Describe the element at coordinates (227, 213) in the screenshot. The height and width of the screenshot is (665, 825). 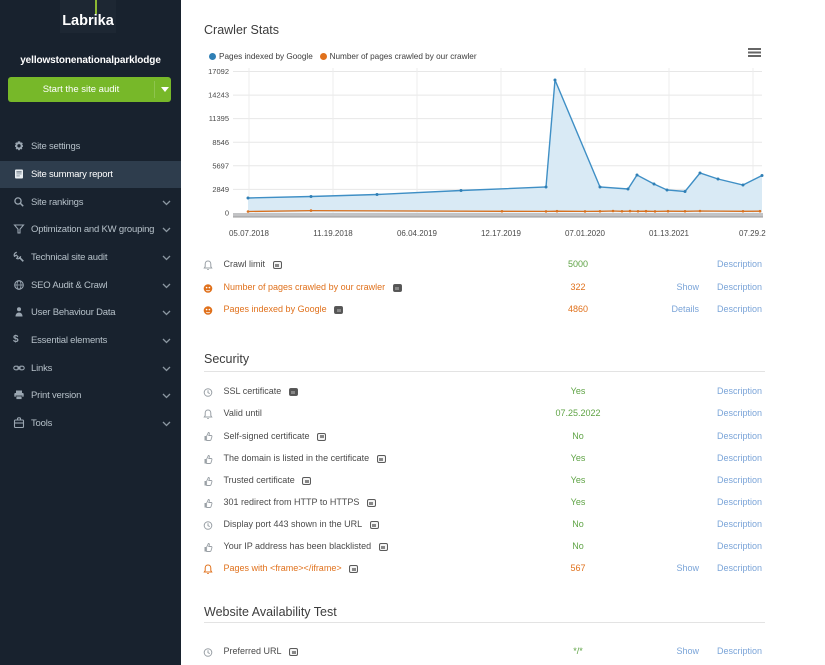
I see `svg-text: 0` at that location.